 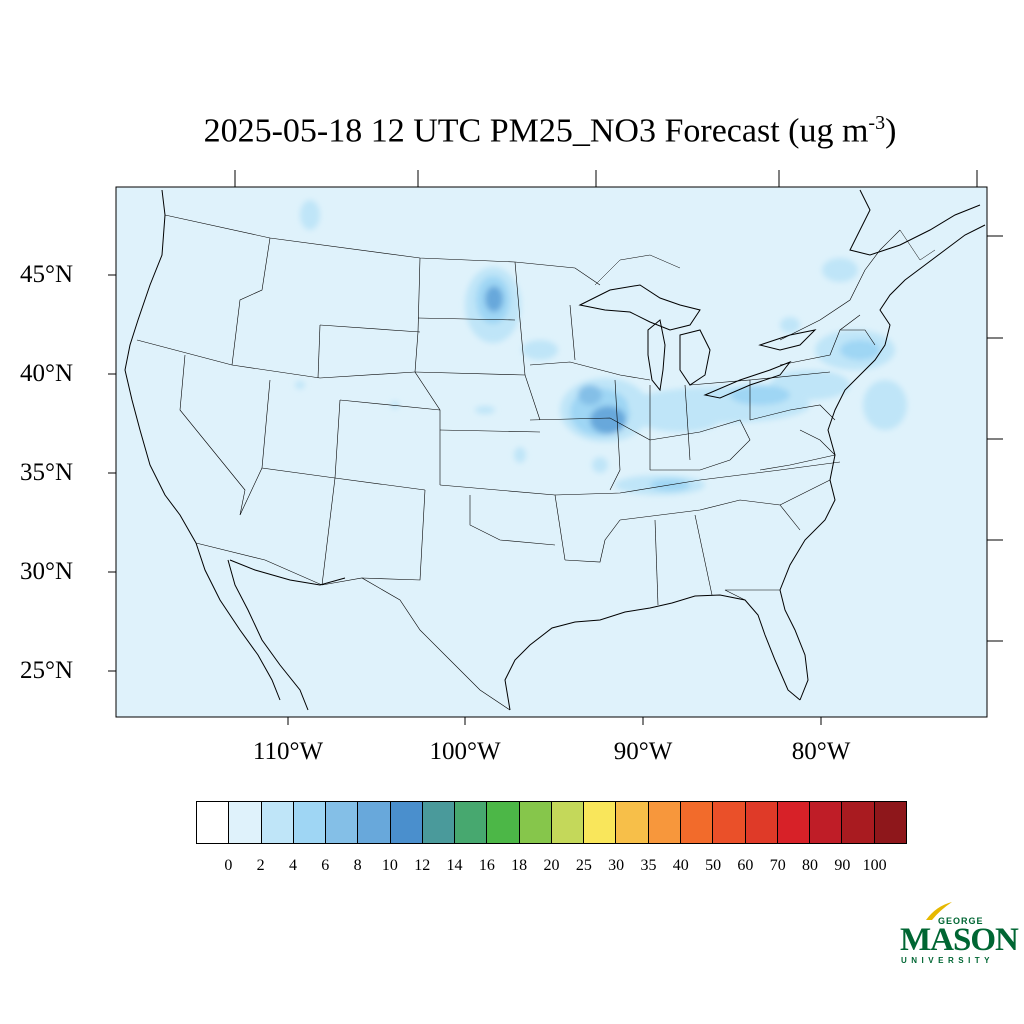 What do you see at coordinates (777, 865) in the screenshot?
I see `colorbar-tick-label: 70` at bounding box center [777, 865].